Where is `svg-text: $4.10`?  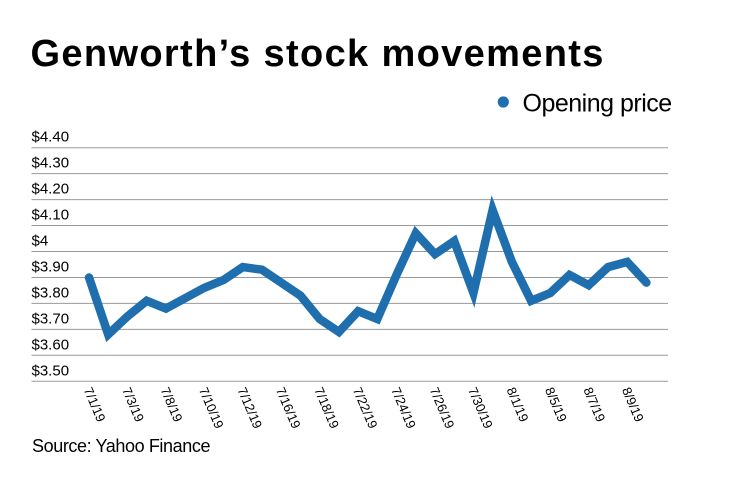 svg-text: $4.10 is located at coordinates (51, 215).